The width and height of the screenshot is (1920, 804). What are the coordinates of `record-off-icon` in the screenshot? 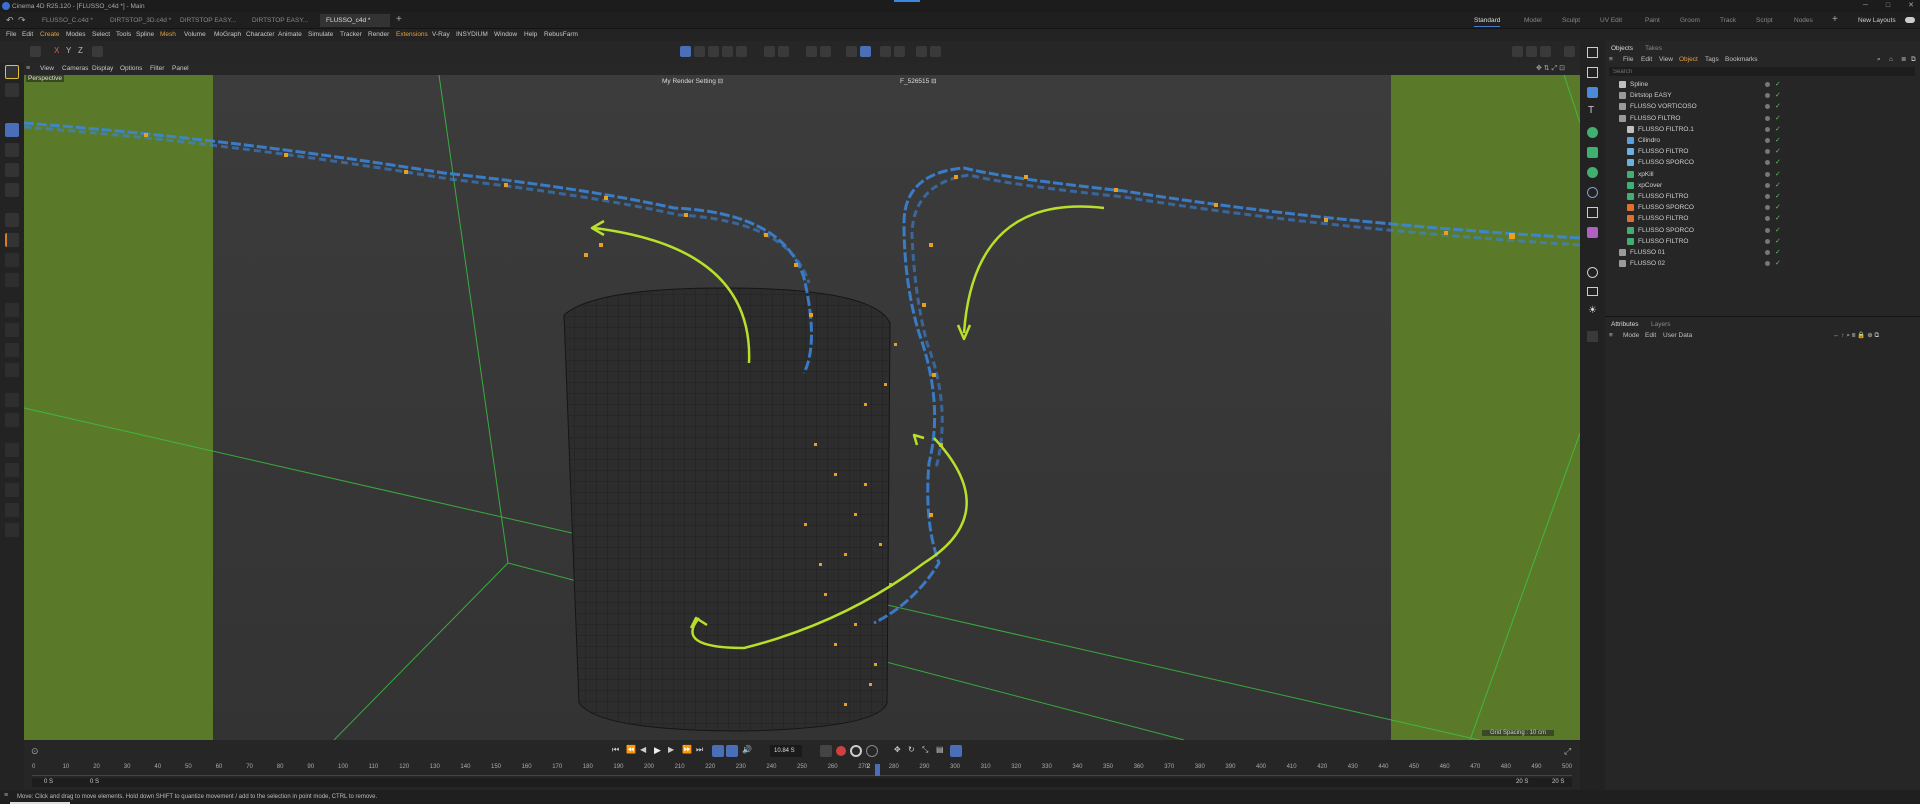 It's located at (826, 751).